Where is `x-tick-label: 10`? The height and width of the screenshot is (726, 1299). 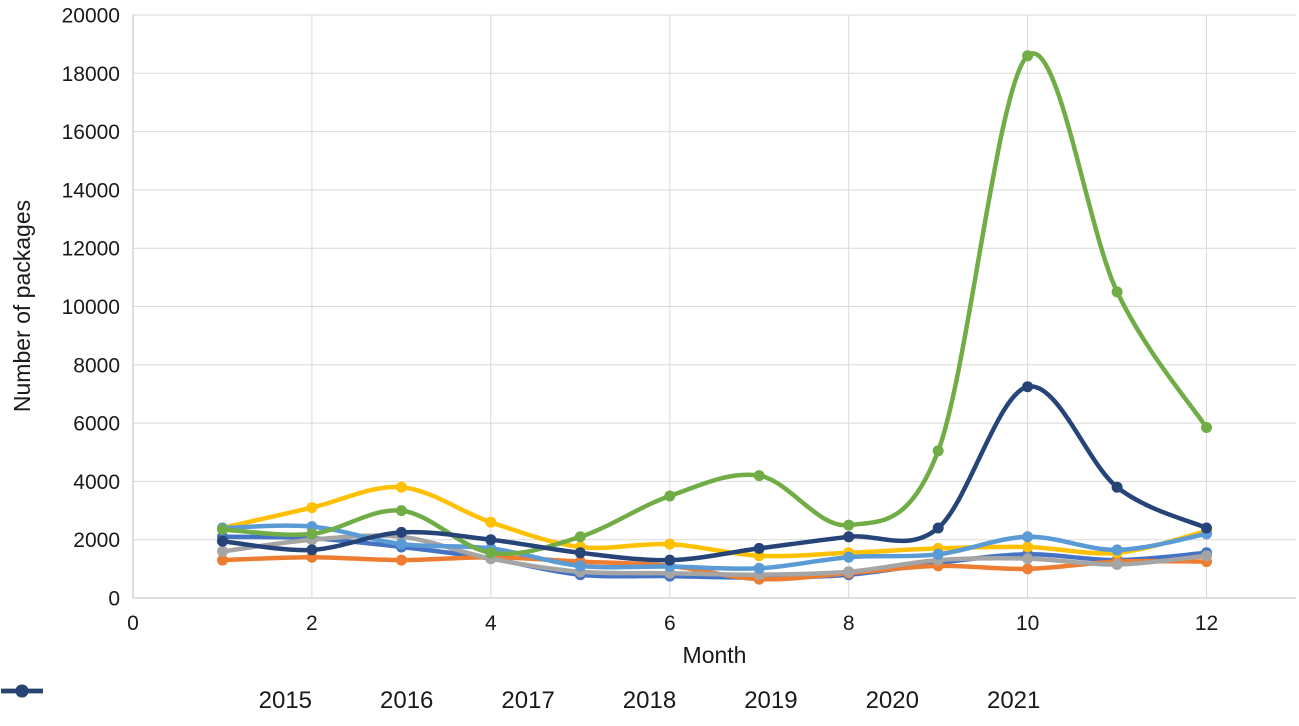 x-tick-label: 10 is located at coordinates (1027, 623).